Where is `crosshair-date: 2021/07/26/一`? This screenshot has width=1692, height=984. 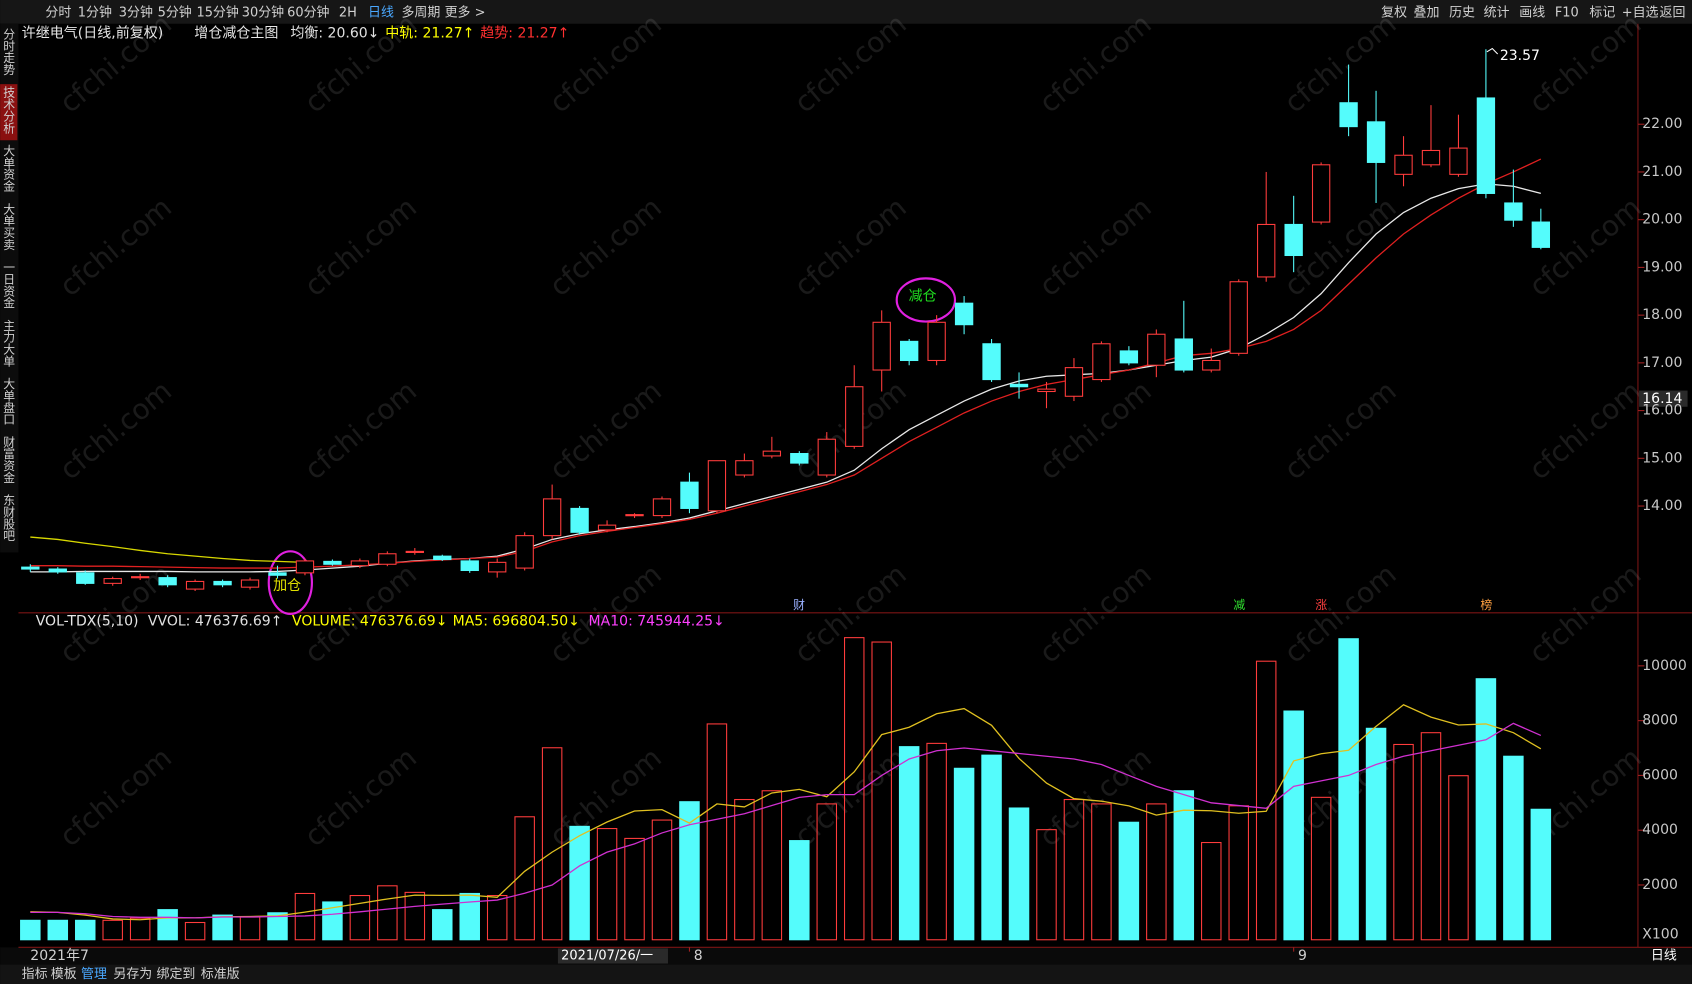
crosshair-date: 2021/07/26/一 is located at coordinates (607, 955).